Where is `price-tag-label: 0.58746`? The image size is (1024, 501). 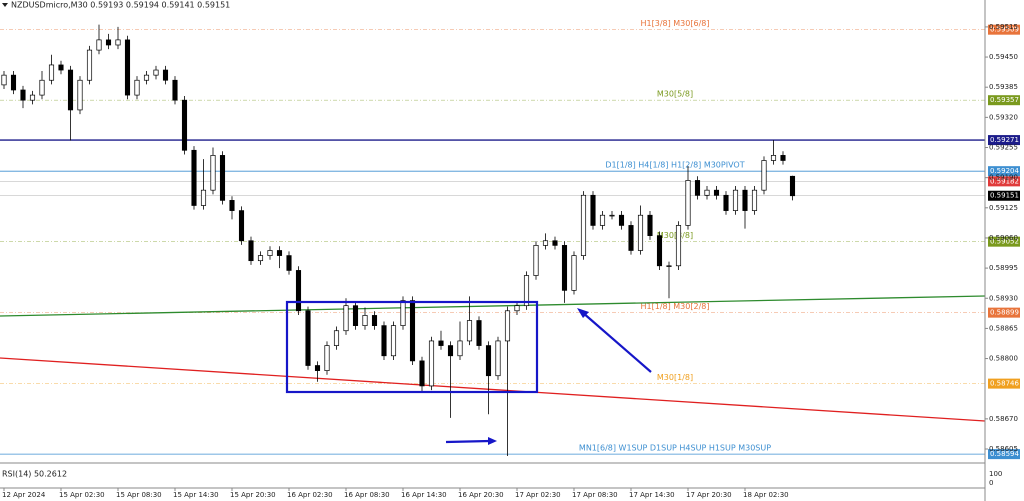 price-tag-label: 0.58746 is located at coordinates (1004, 384).